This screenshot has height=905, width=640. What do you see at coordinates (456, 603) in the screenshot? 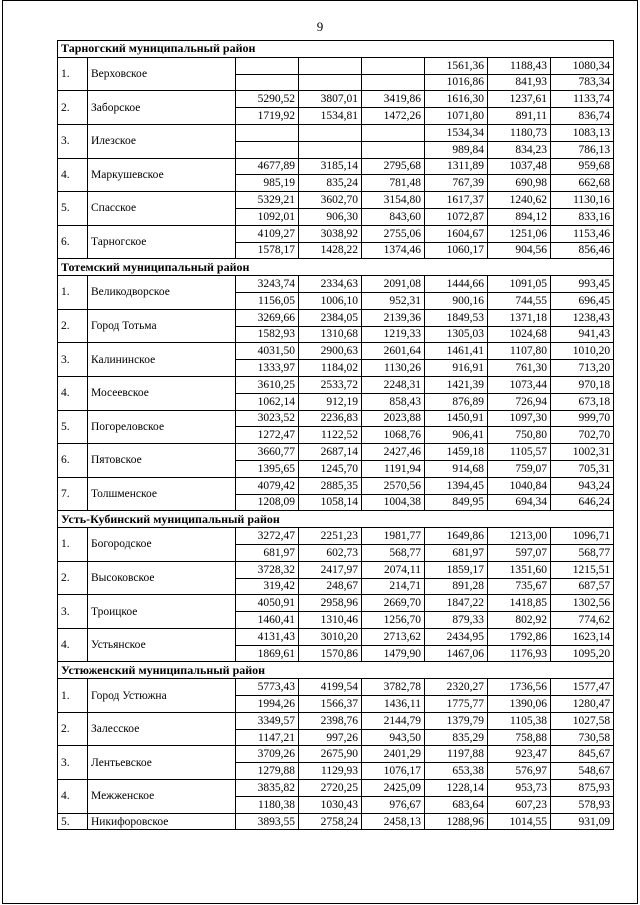
I see `value-cell: 1847,22` at bounding box center [456, 603].